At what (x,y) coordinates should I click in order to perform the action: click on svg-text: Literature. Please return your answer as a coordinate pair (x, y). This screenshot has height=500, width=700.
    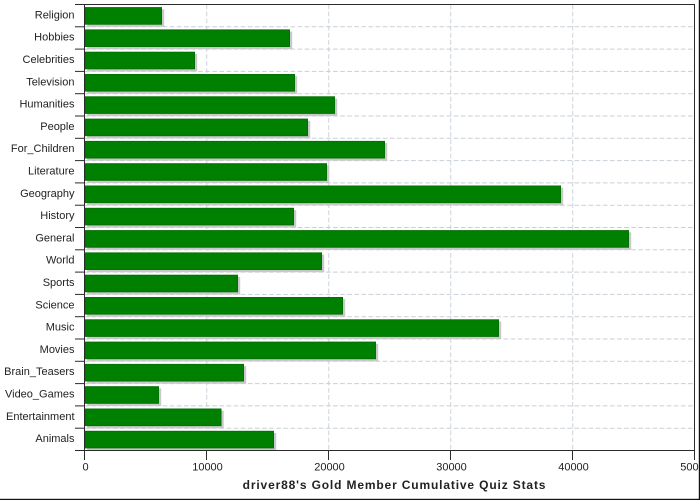
    Looking at the image, I should click on (51, 171).